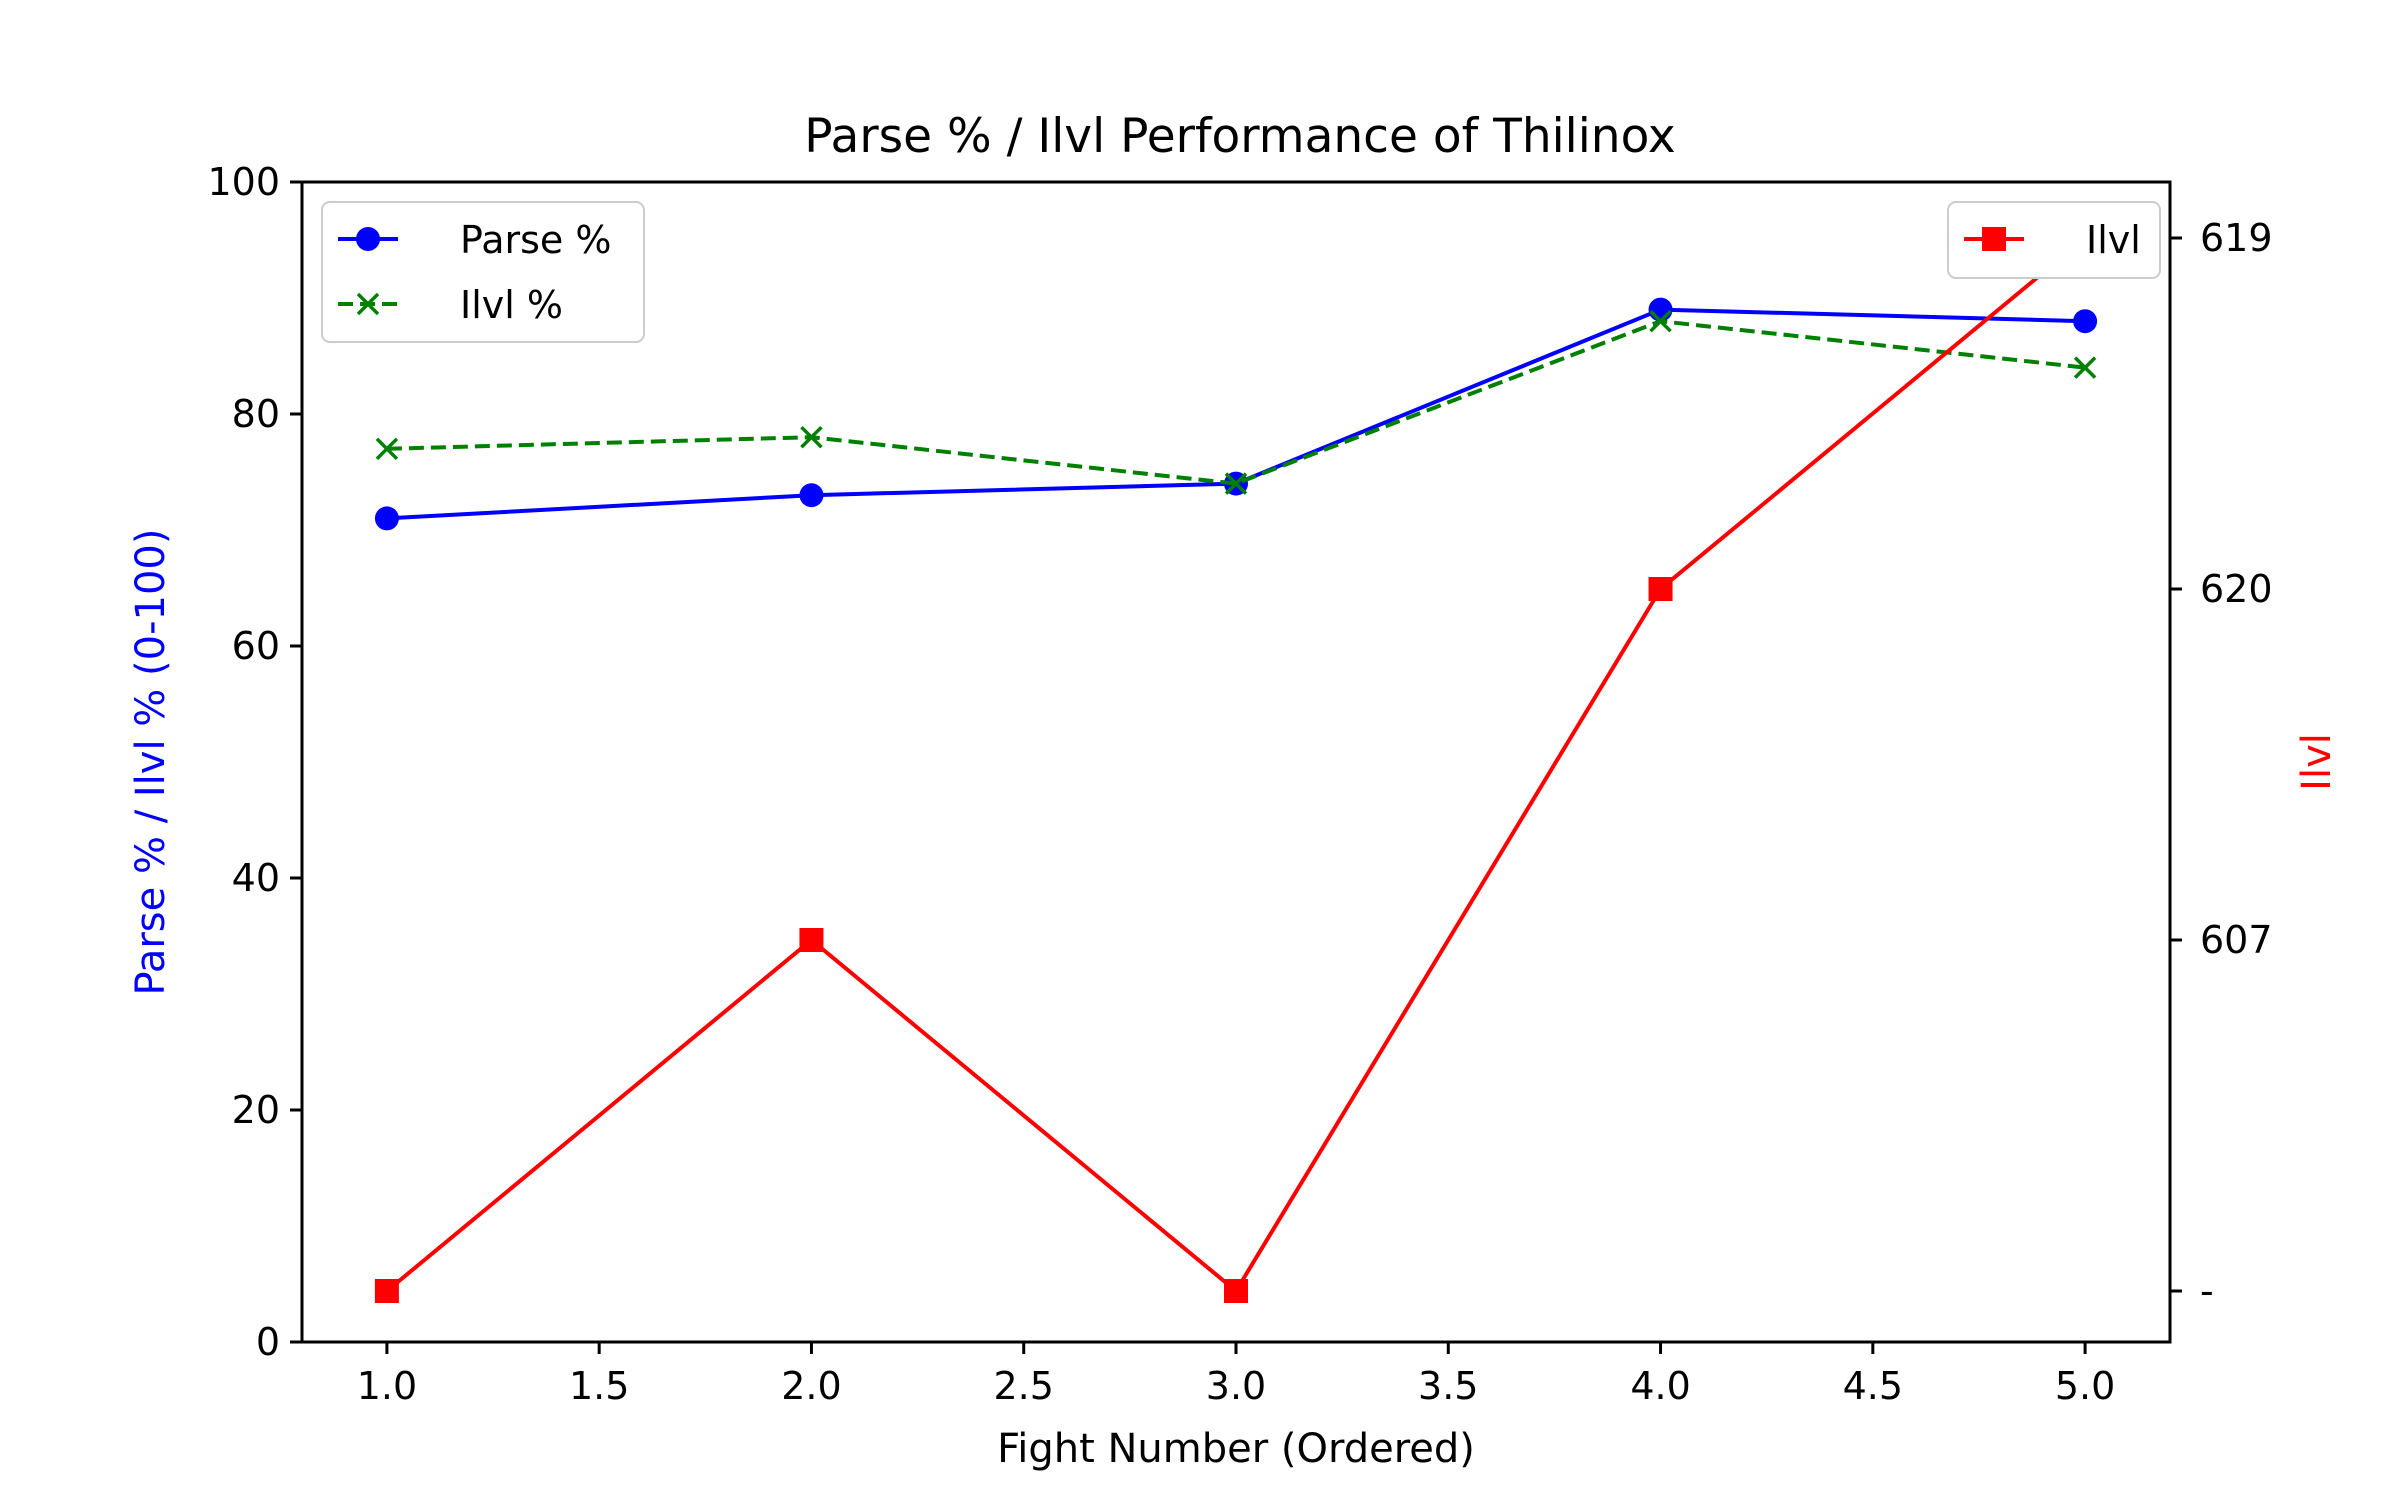  I want to click on x-tick-label: 3.5, so click(1448, 1386).